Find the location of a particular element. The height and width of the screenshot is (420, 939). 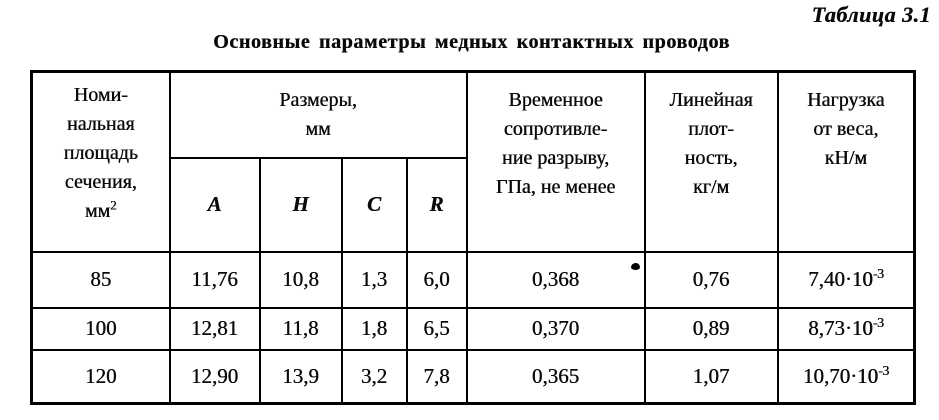

header-nominal-area-text: Номи- нальная площадь сечения, мм is located at coordinates (100, 153).